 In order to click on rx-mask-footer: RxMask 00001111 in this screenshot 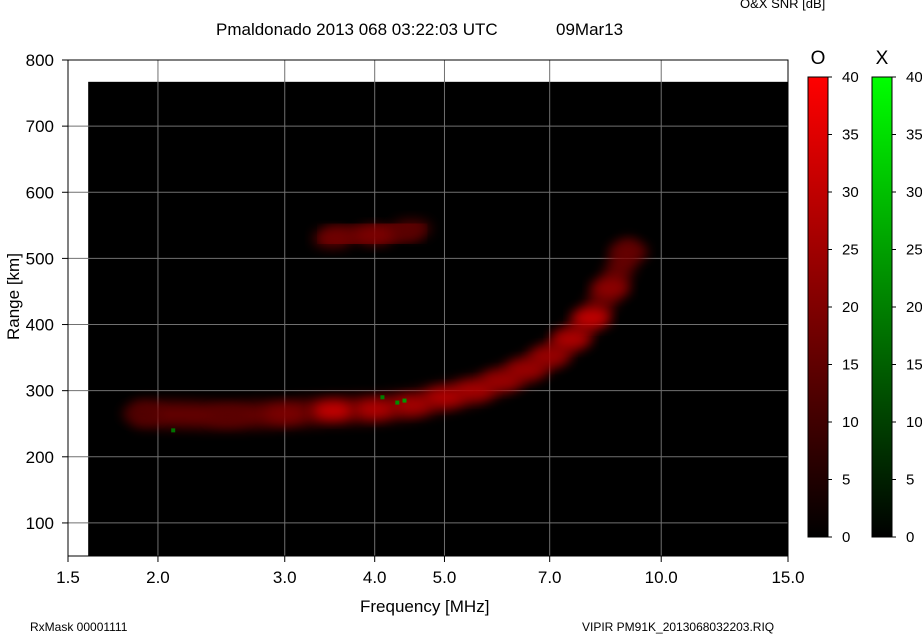, I will do `click(79, 627)`.